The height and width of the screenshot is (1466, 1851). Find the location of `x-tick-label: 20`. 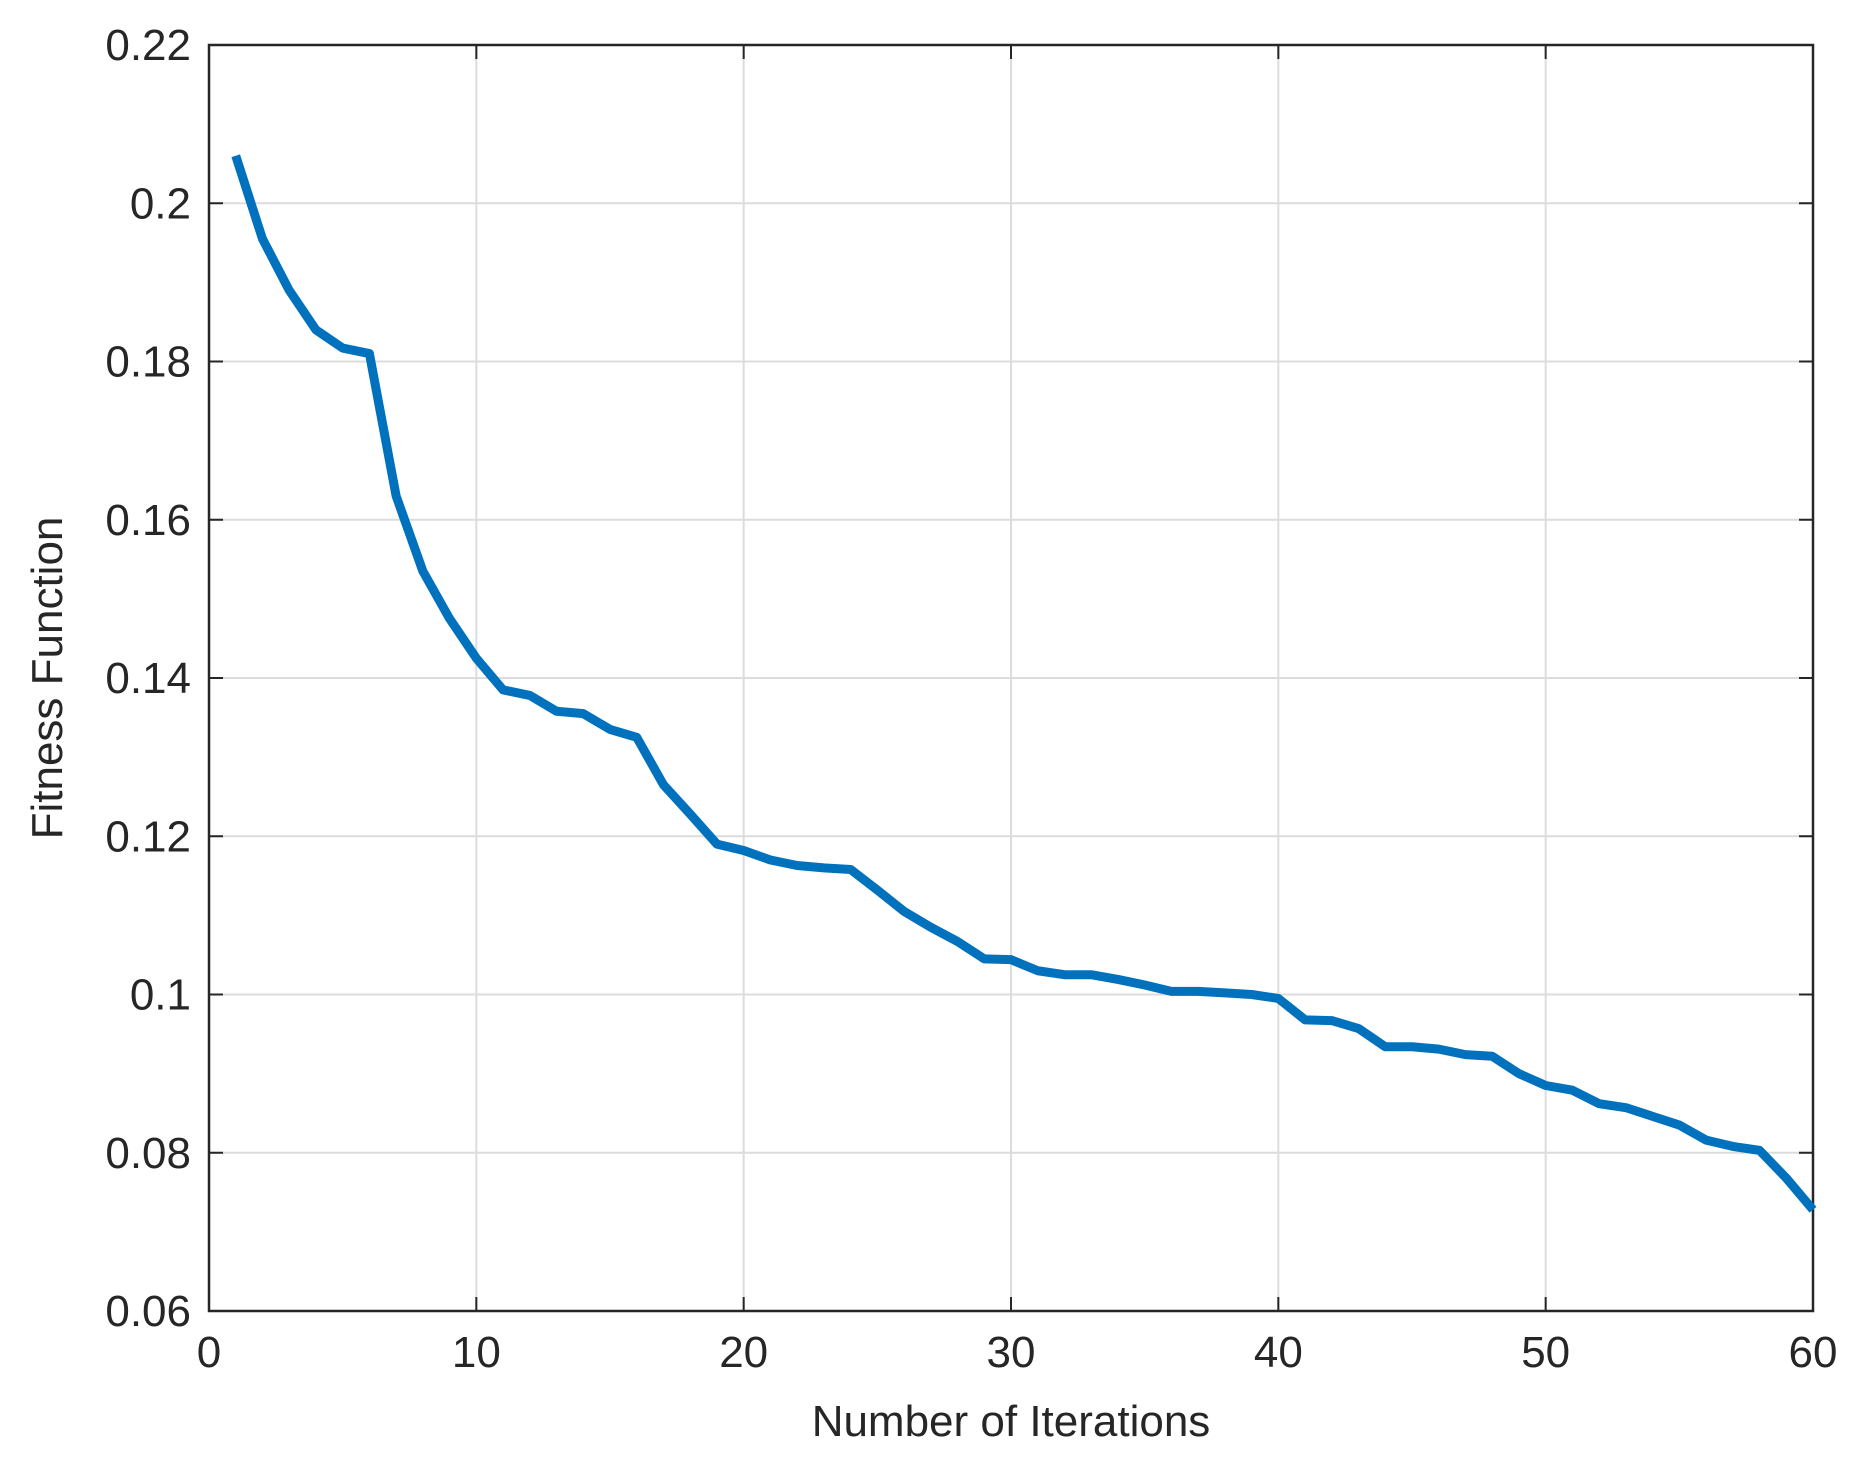

x-tick-label: 20 is located at coordinates (743, 1352).